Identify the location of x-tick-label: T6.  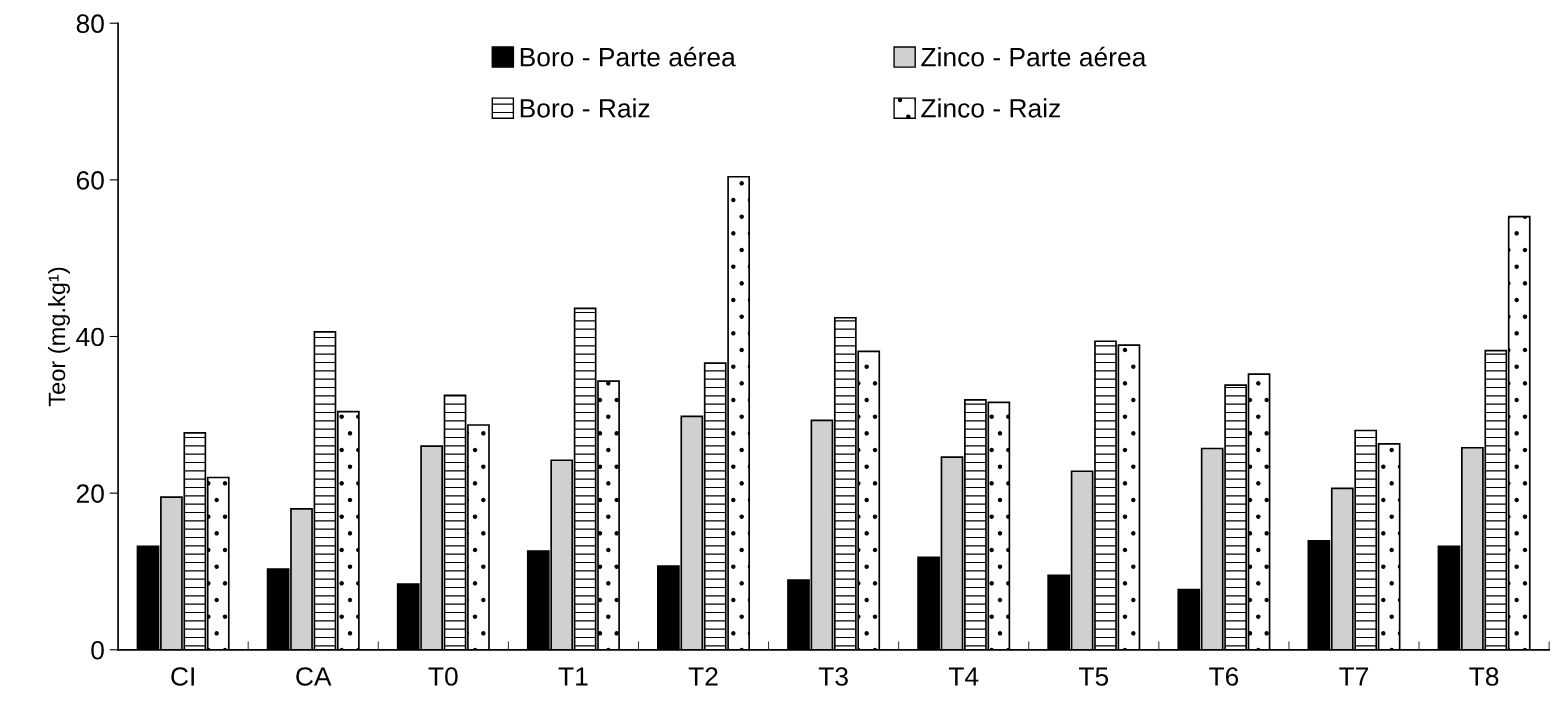
(1224, 676).